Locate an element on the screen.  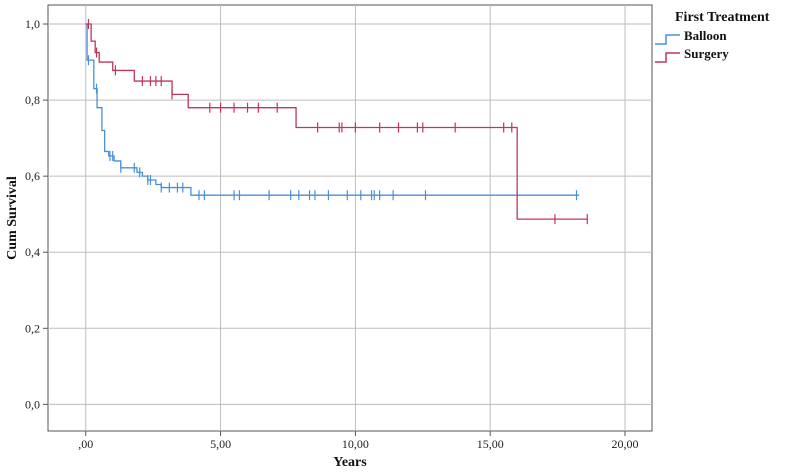
legend-items: Balloon Surgery is located at coordinates (692, 45).